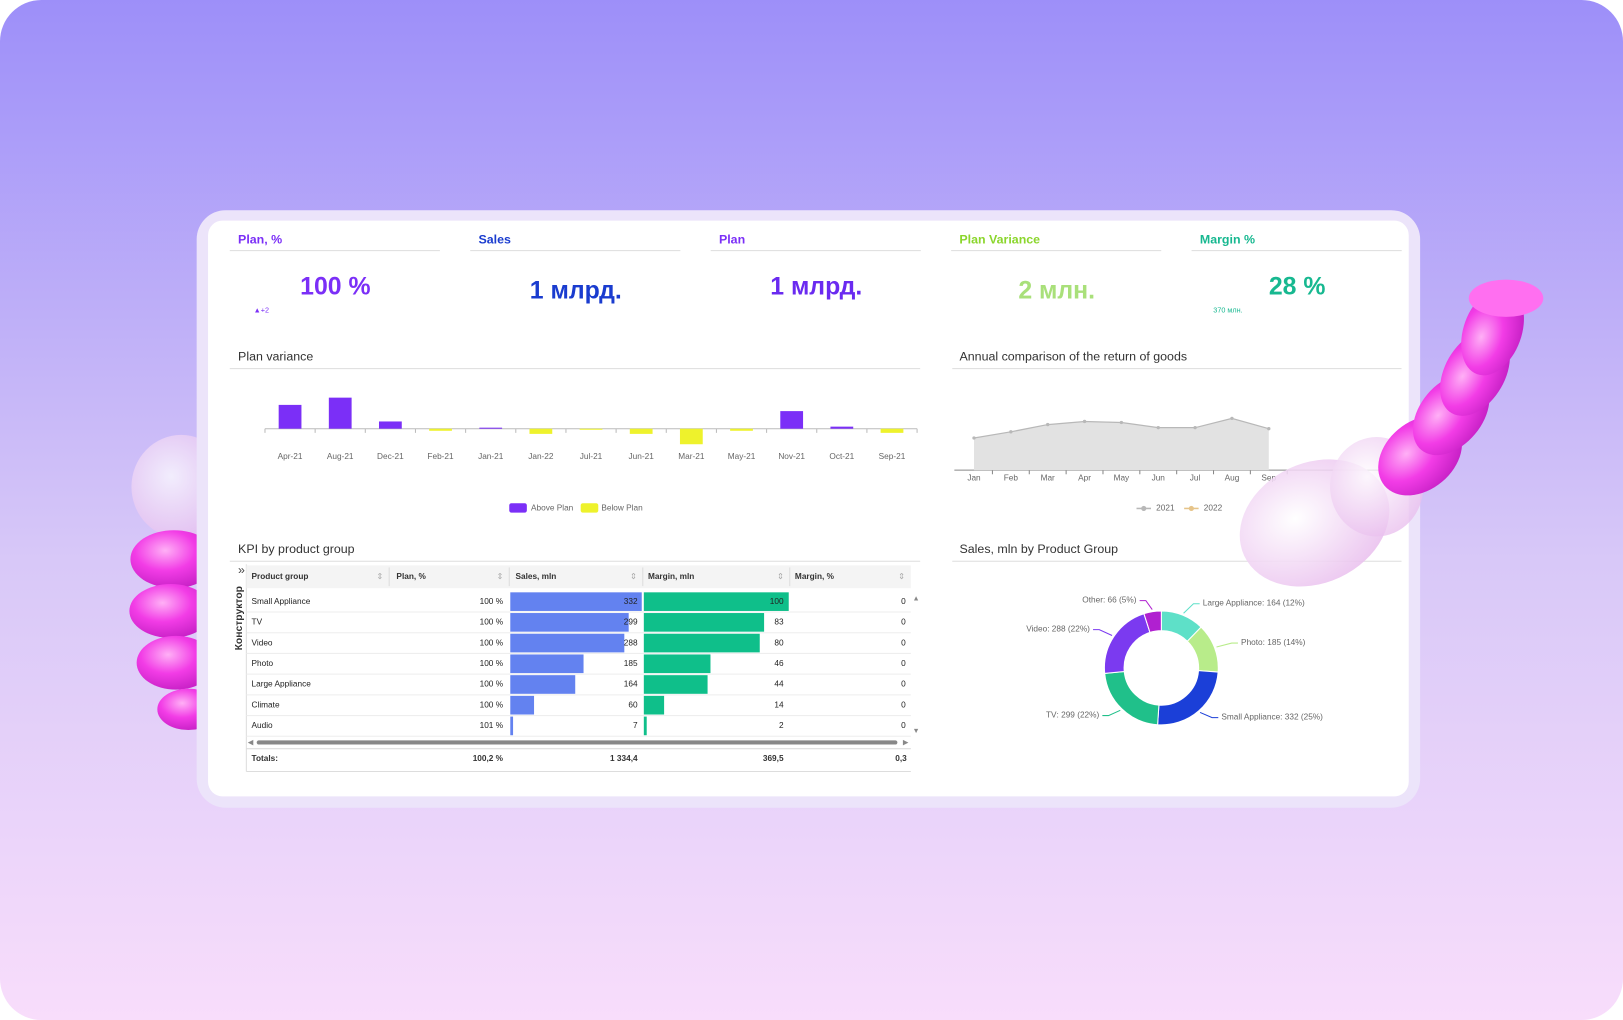 This screenshot has height=1020, width=1623. What do you see at coordinates (541, 456) in the screenshot?
I see `x-tick-label: Jan-22` at bounding box center [541, 456].